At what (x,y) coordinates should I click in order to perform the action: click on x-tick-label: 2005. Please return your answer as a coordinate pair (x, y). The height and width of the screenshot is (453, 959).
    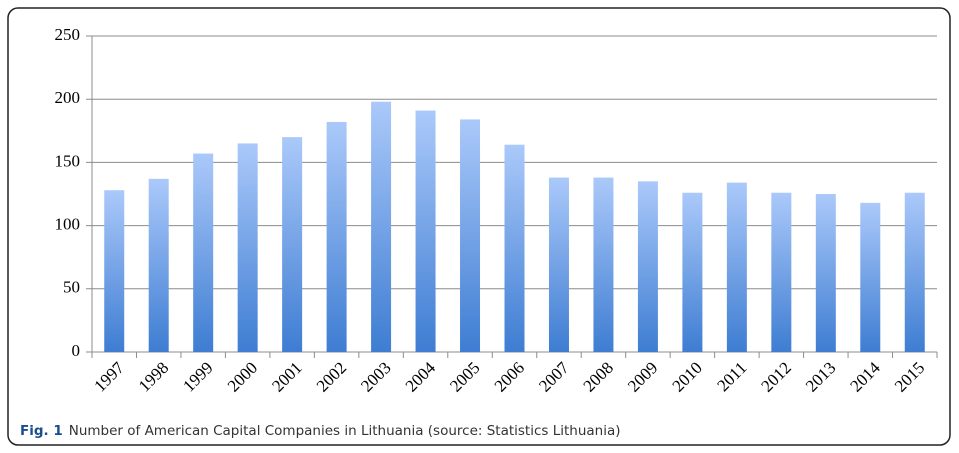
    Looking at the image, I should click on (464, 376).